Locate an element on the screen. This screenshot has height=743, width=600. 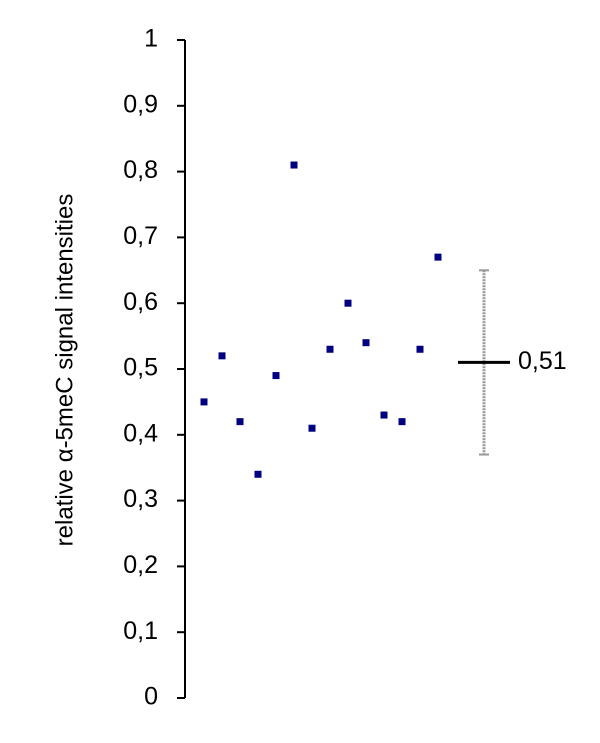
y-tick-label: 0,8 is located at coordinates (140, 170).